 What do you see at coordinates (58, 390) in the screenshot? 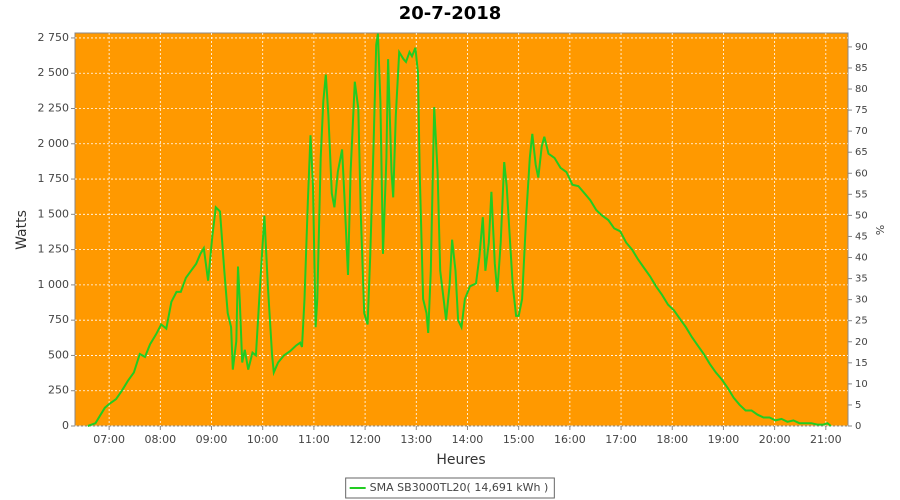
I see `y-tick-label: 250` at bounding box center [58, 390].